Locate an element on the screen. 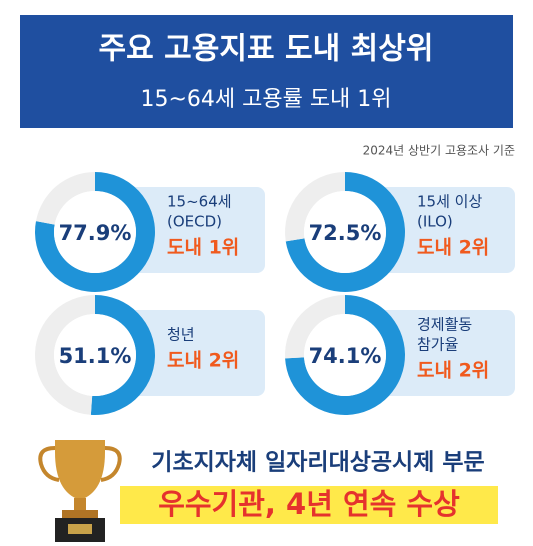 The image size is (533, 546). source: 2024년 상반기 고용조사 기준 is located at coordinates (439, 151).